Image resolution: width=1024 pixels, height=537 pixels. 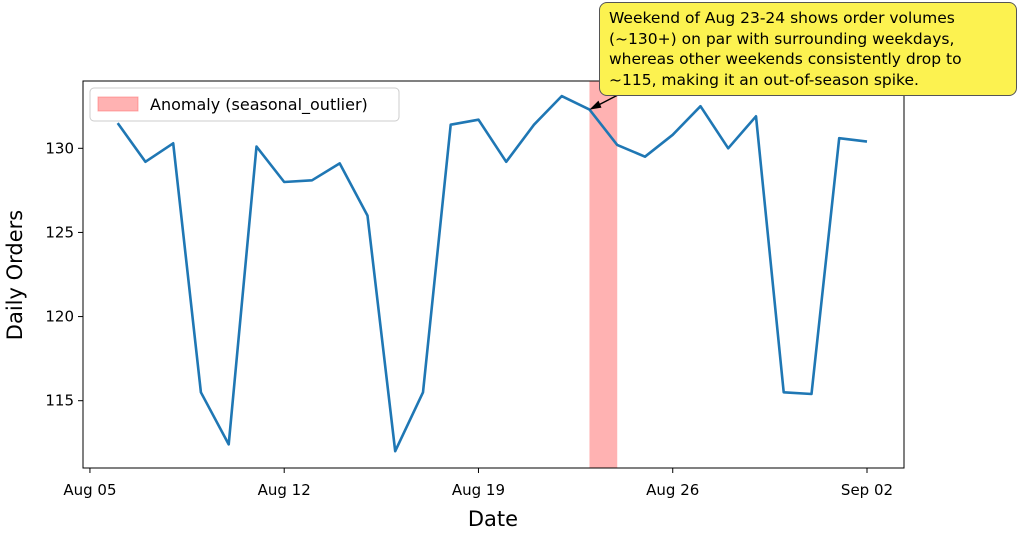 What do you see at coordinates (59, 148) in the screenshot?
I see `y-tick-label: 130` at bounding box center [59, 148].